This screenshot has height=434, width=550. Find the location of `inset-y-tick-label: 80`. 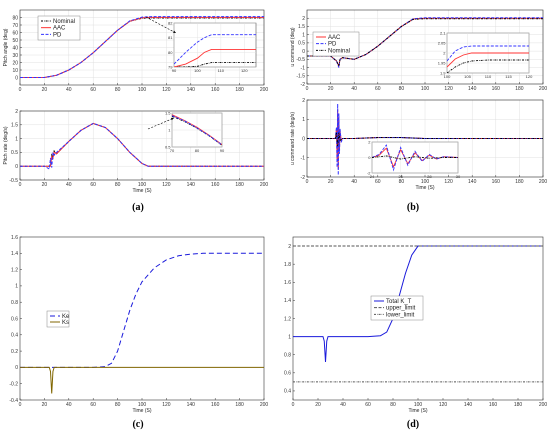

inset-y-tick-label: 80 is located at coordinates (170, 52).